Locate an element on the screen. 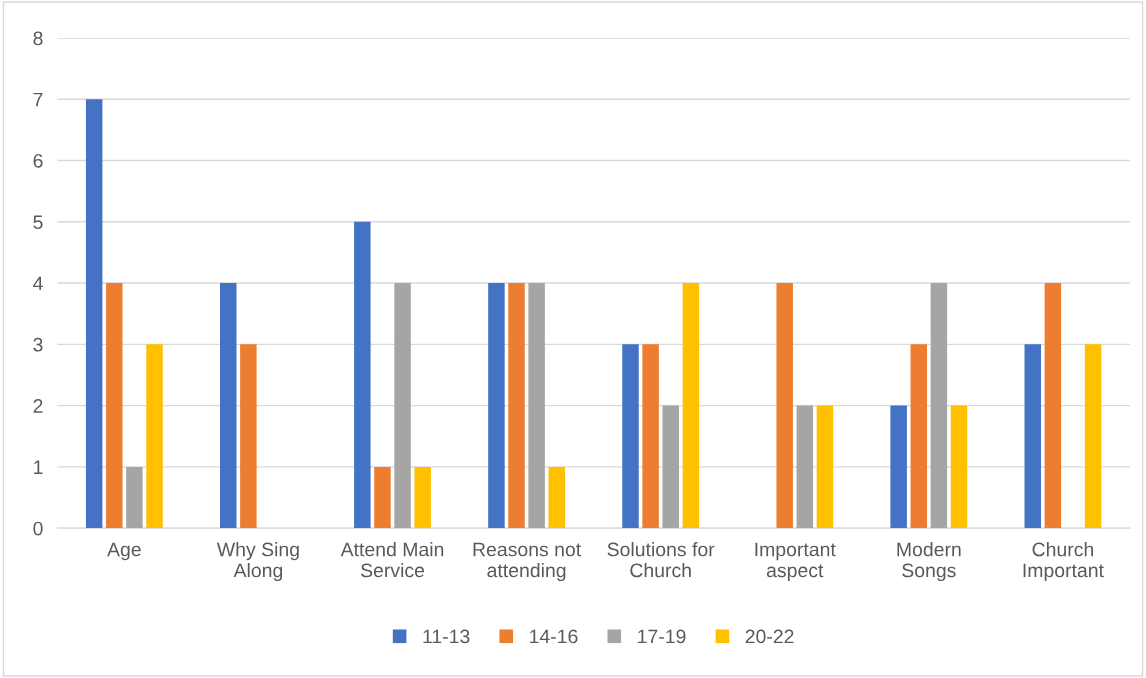 Image resolution: width=1146 pixels, height=678 pixels. legend-label: 11-13 is located at coordinates (446, 636).